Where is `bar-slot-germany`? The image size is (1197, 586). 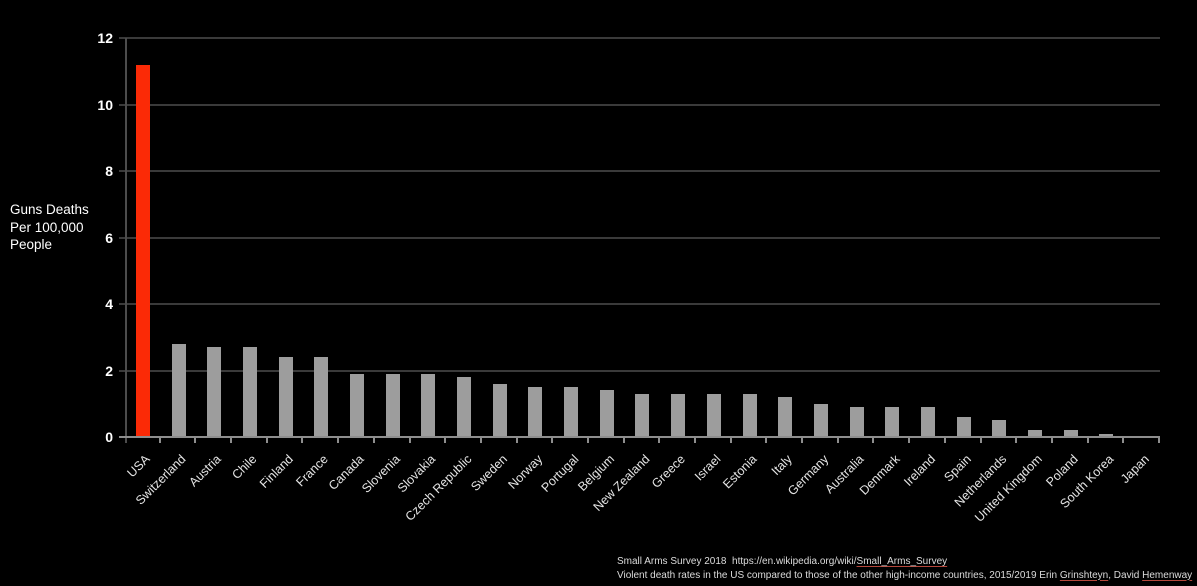 bar-slot-germany is located at coordinates (821, 237).